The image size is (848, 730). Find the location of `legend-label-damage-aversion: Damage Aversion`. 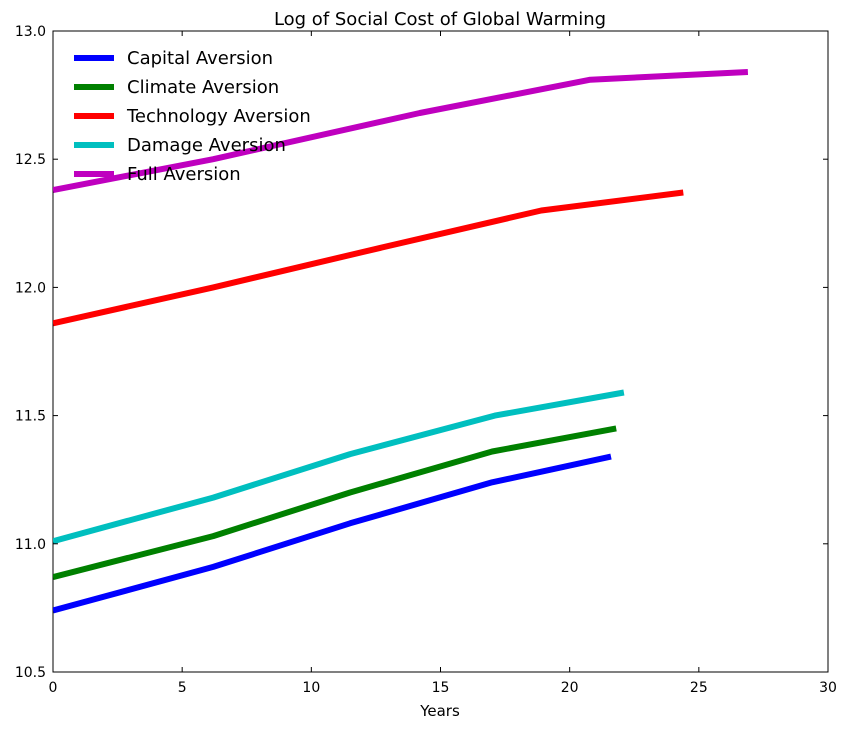

legend-label-damage-aversion: Damage Aversion is located at coordinates (206, 145).